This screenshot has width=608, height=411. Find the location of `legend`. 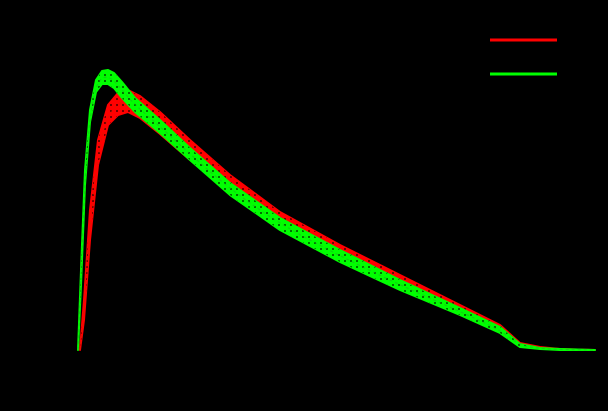

legend is located at coordinates (523, 57).